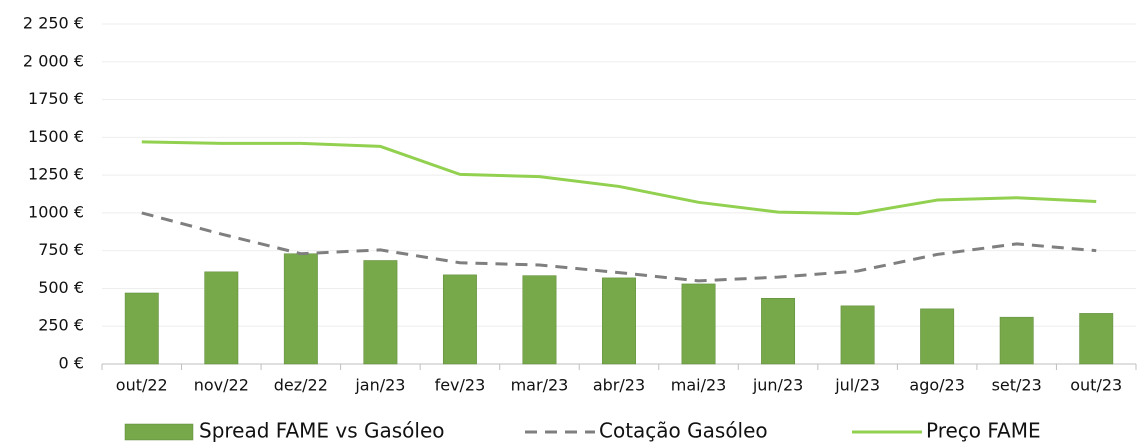 The image size is (1138, 446). What do you see at coordinates (983, 431) in the screenshot?
I see `legend-label: Preço FAME` at bounding box center [983, 431].